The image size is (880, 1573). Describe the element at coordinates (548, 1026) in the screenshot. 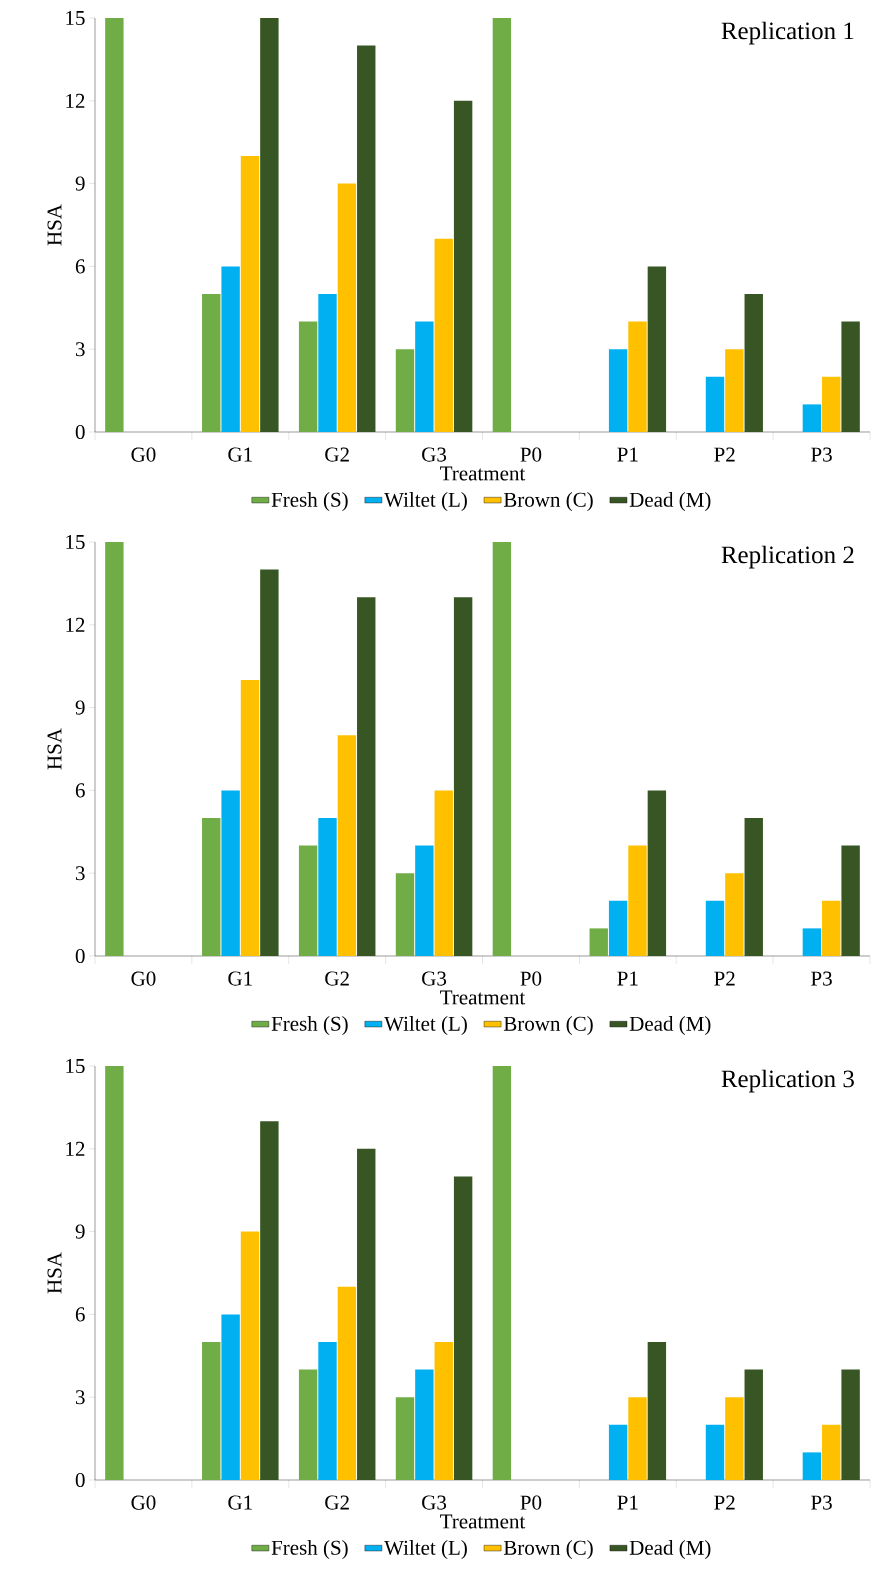

I see `legend-label: Brown (C)` at that location.